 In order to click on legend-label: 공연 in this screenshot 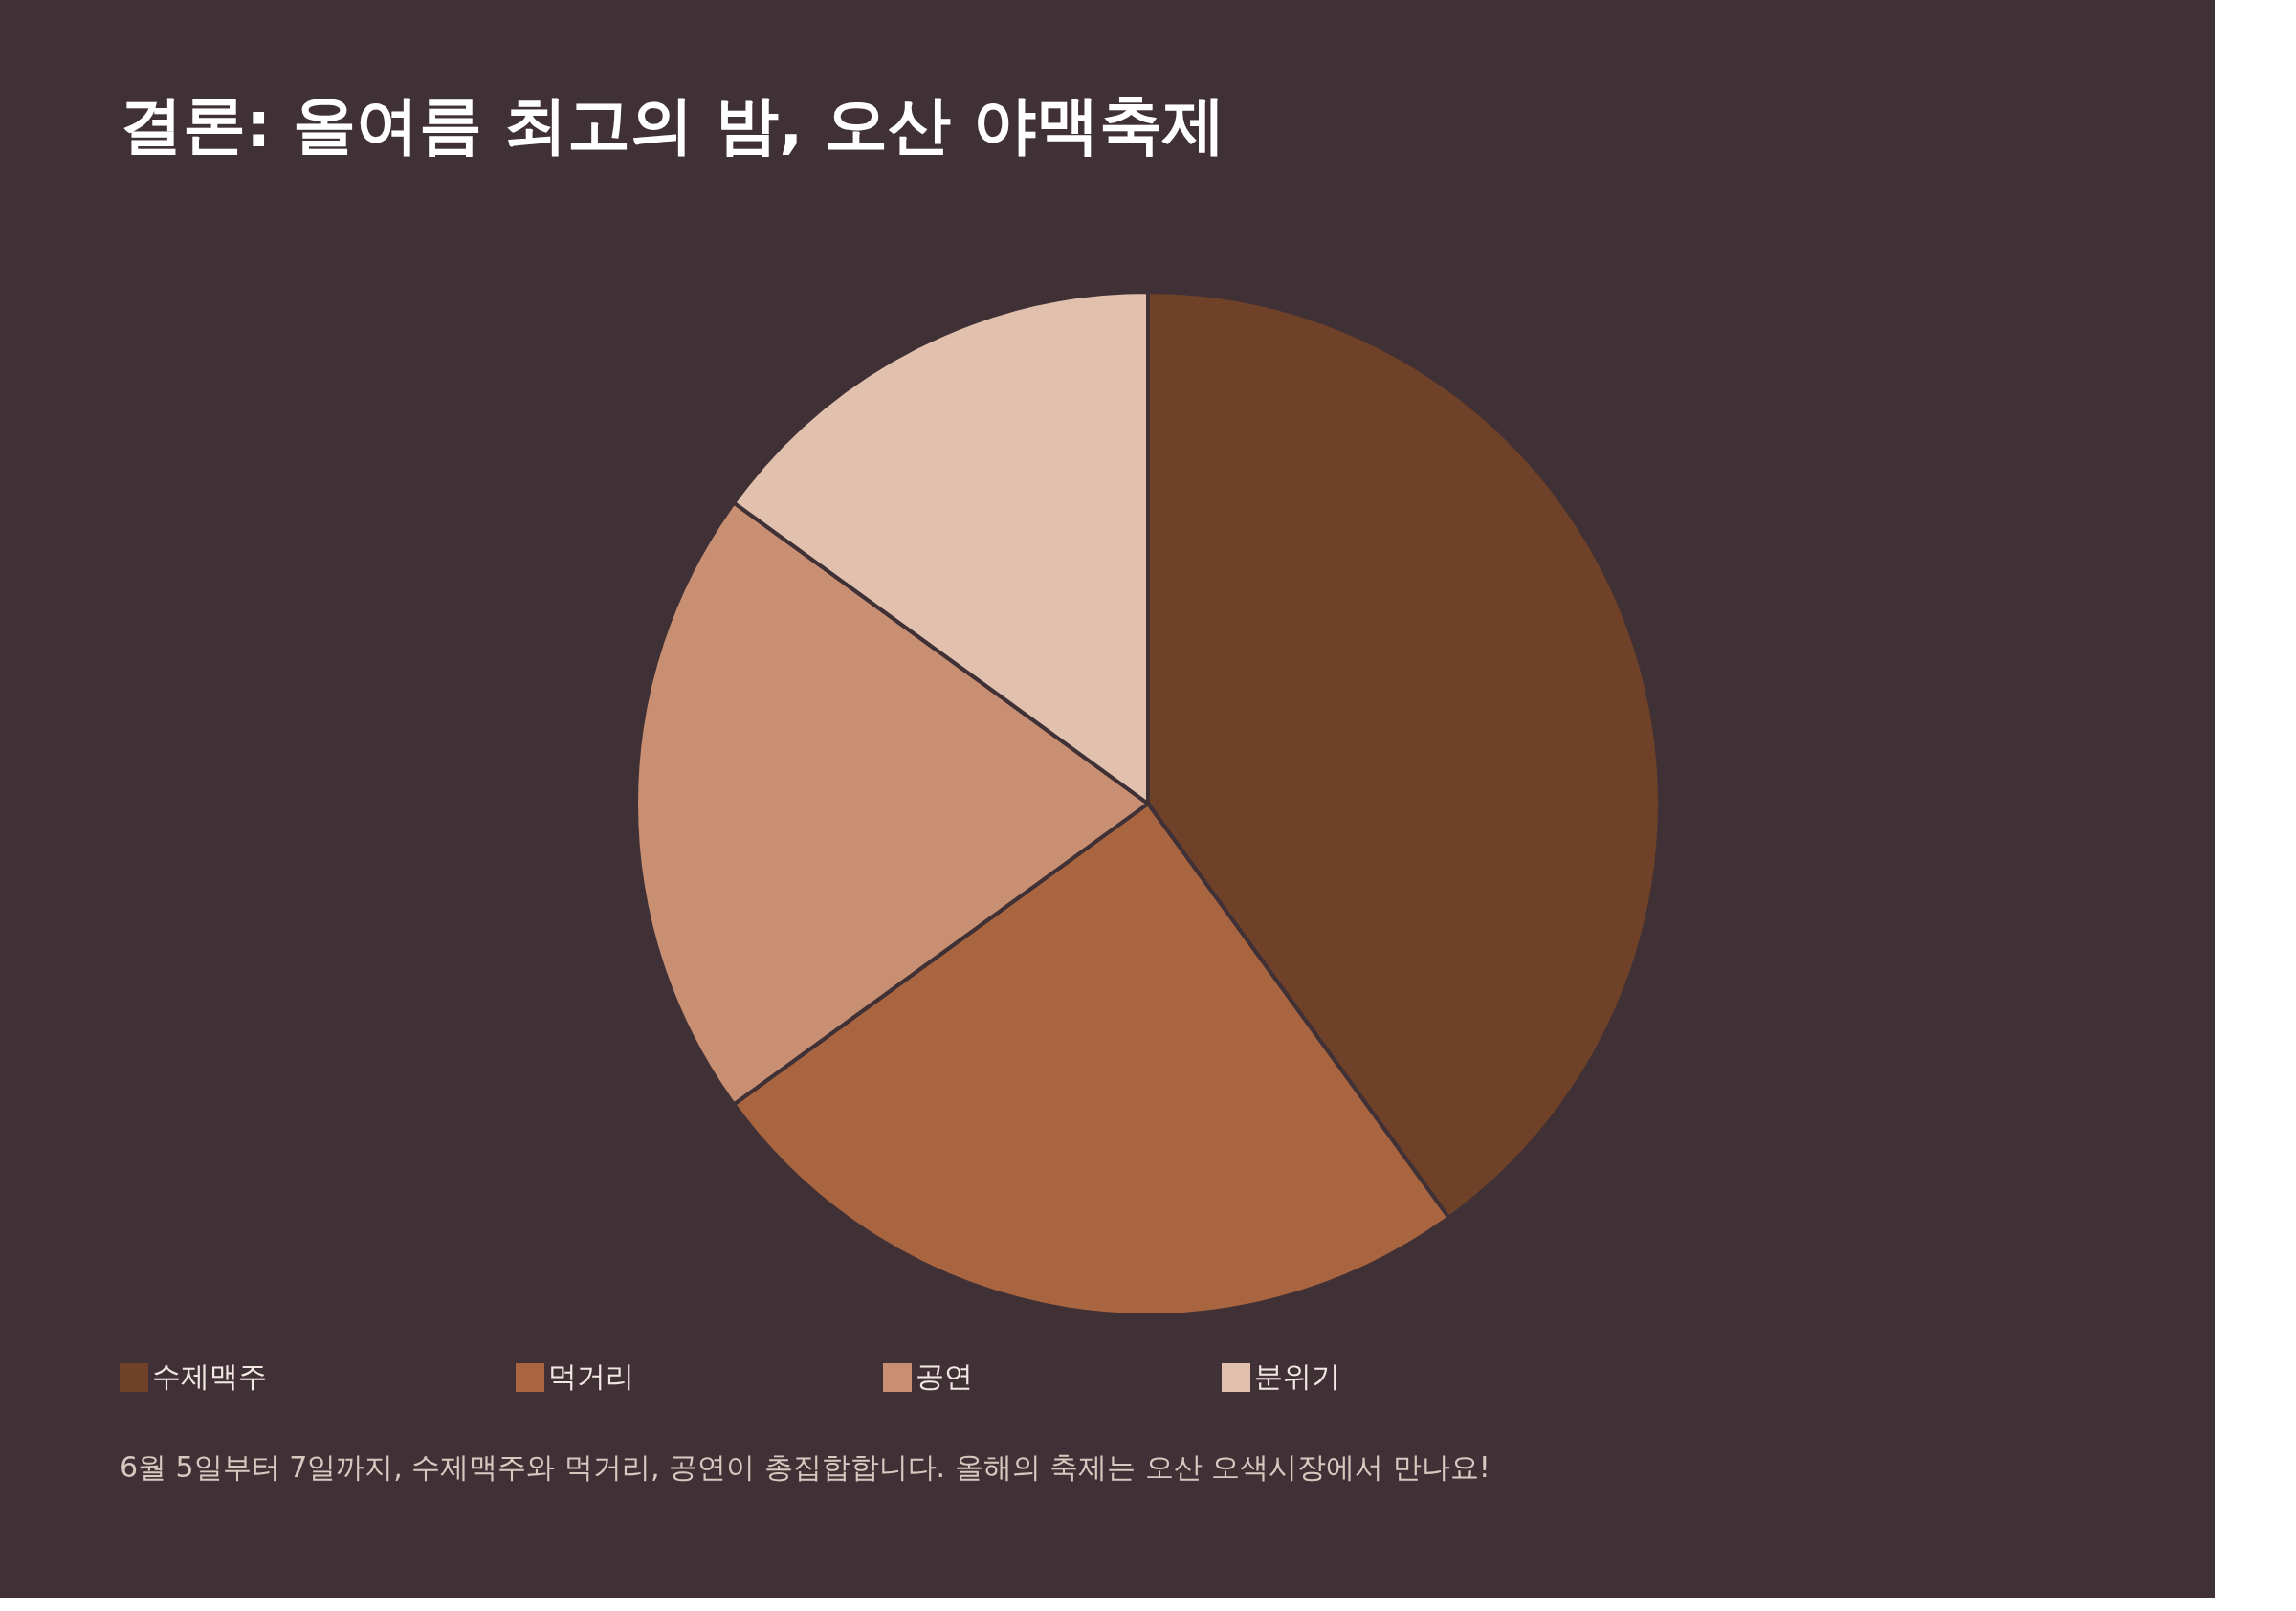, I will do `click(944, 1376)`.